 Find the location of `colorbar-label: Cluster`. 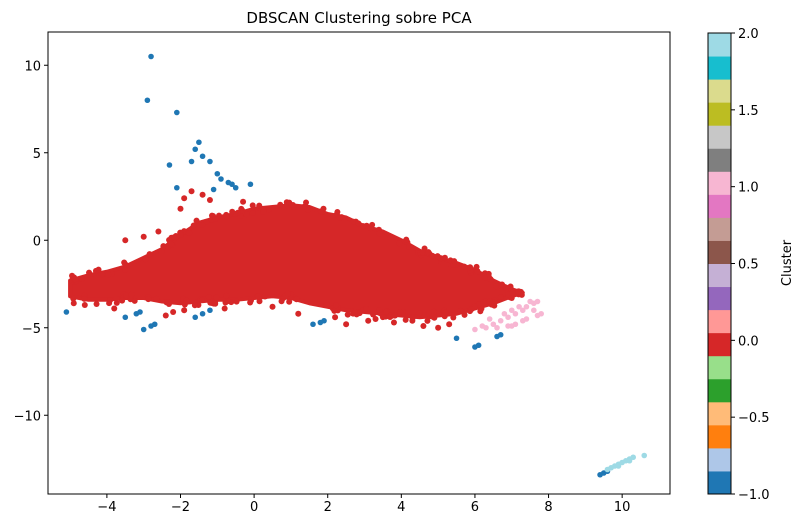

colorbar-label: Cluster is located at coordinates (787, 262).